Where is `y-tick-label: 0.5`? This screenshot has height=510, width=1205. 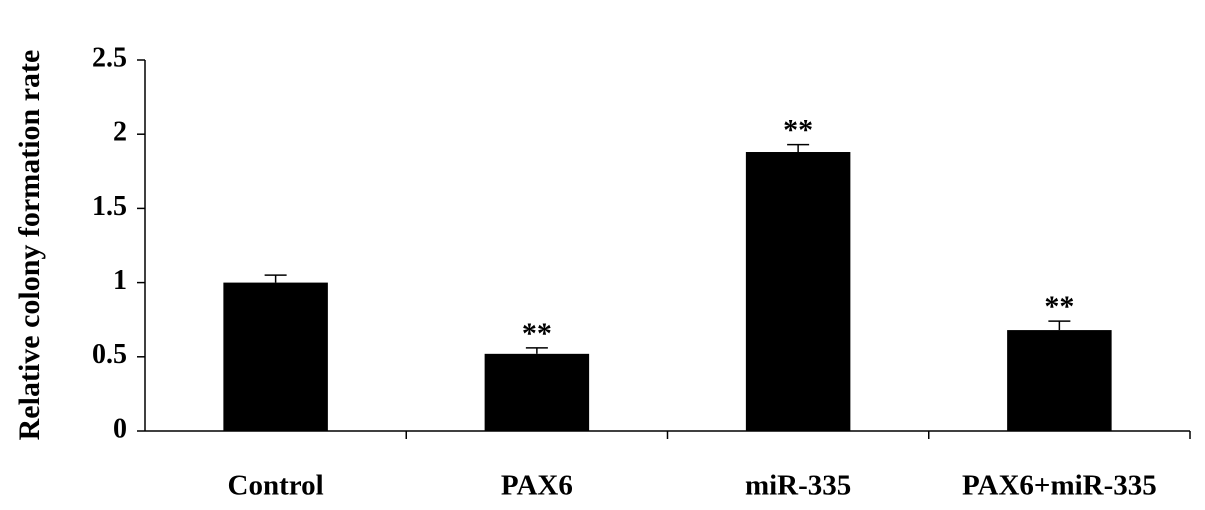
y-tick-label: 0.5 is located at coordinates (109, 354).